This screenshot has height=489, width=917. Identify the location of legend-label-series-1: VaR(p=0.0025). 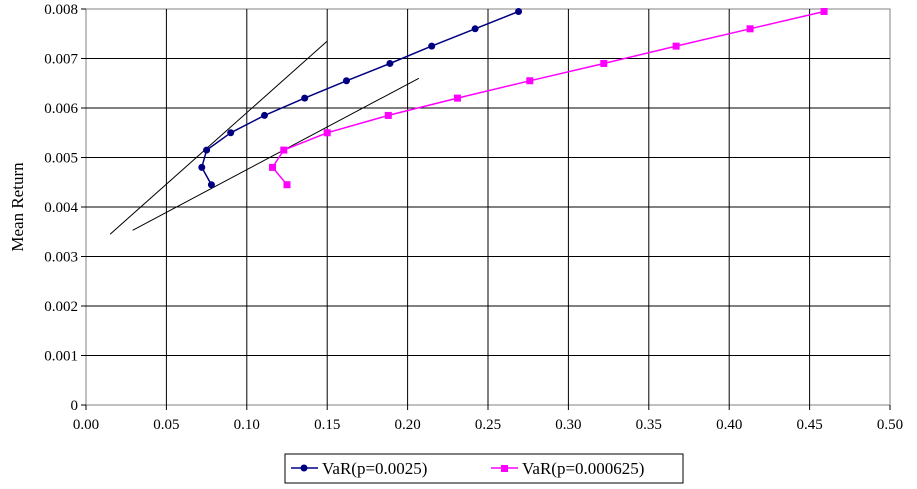
(374, 468).